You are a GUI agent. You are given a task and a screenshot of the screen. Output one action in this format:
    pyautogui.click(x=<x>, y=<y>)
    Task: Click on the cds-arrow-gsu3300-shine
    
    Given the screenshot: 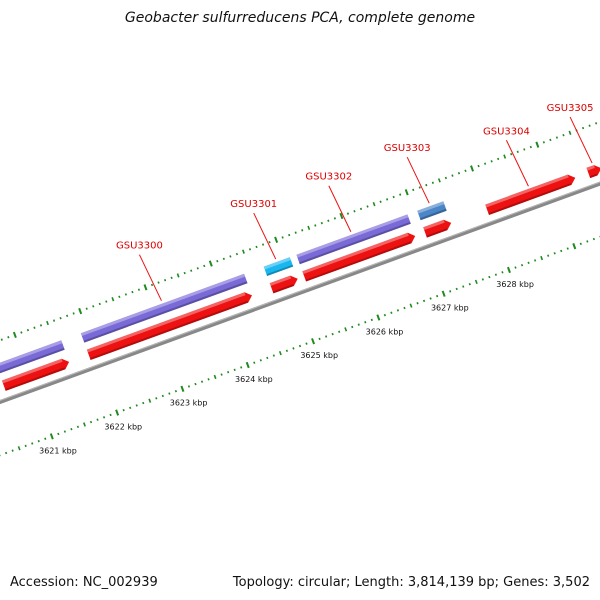 What is the action you would take?
    pyautogui.click(x=166, y=322)
    